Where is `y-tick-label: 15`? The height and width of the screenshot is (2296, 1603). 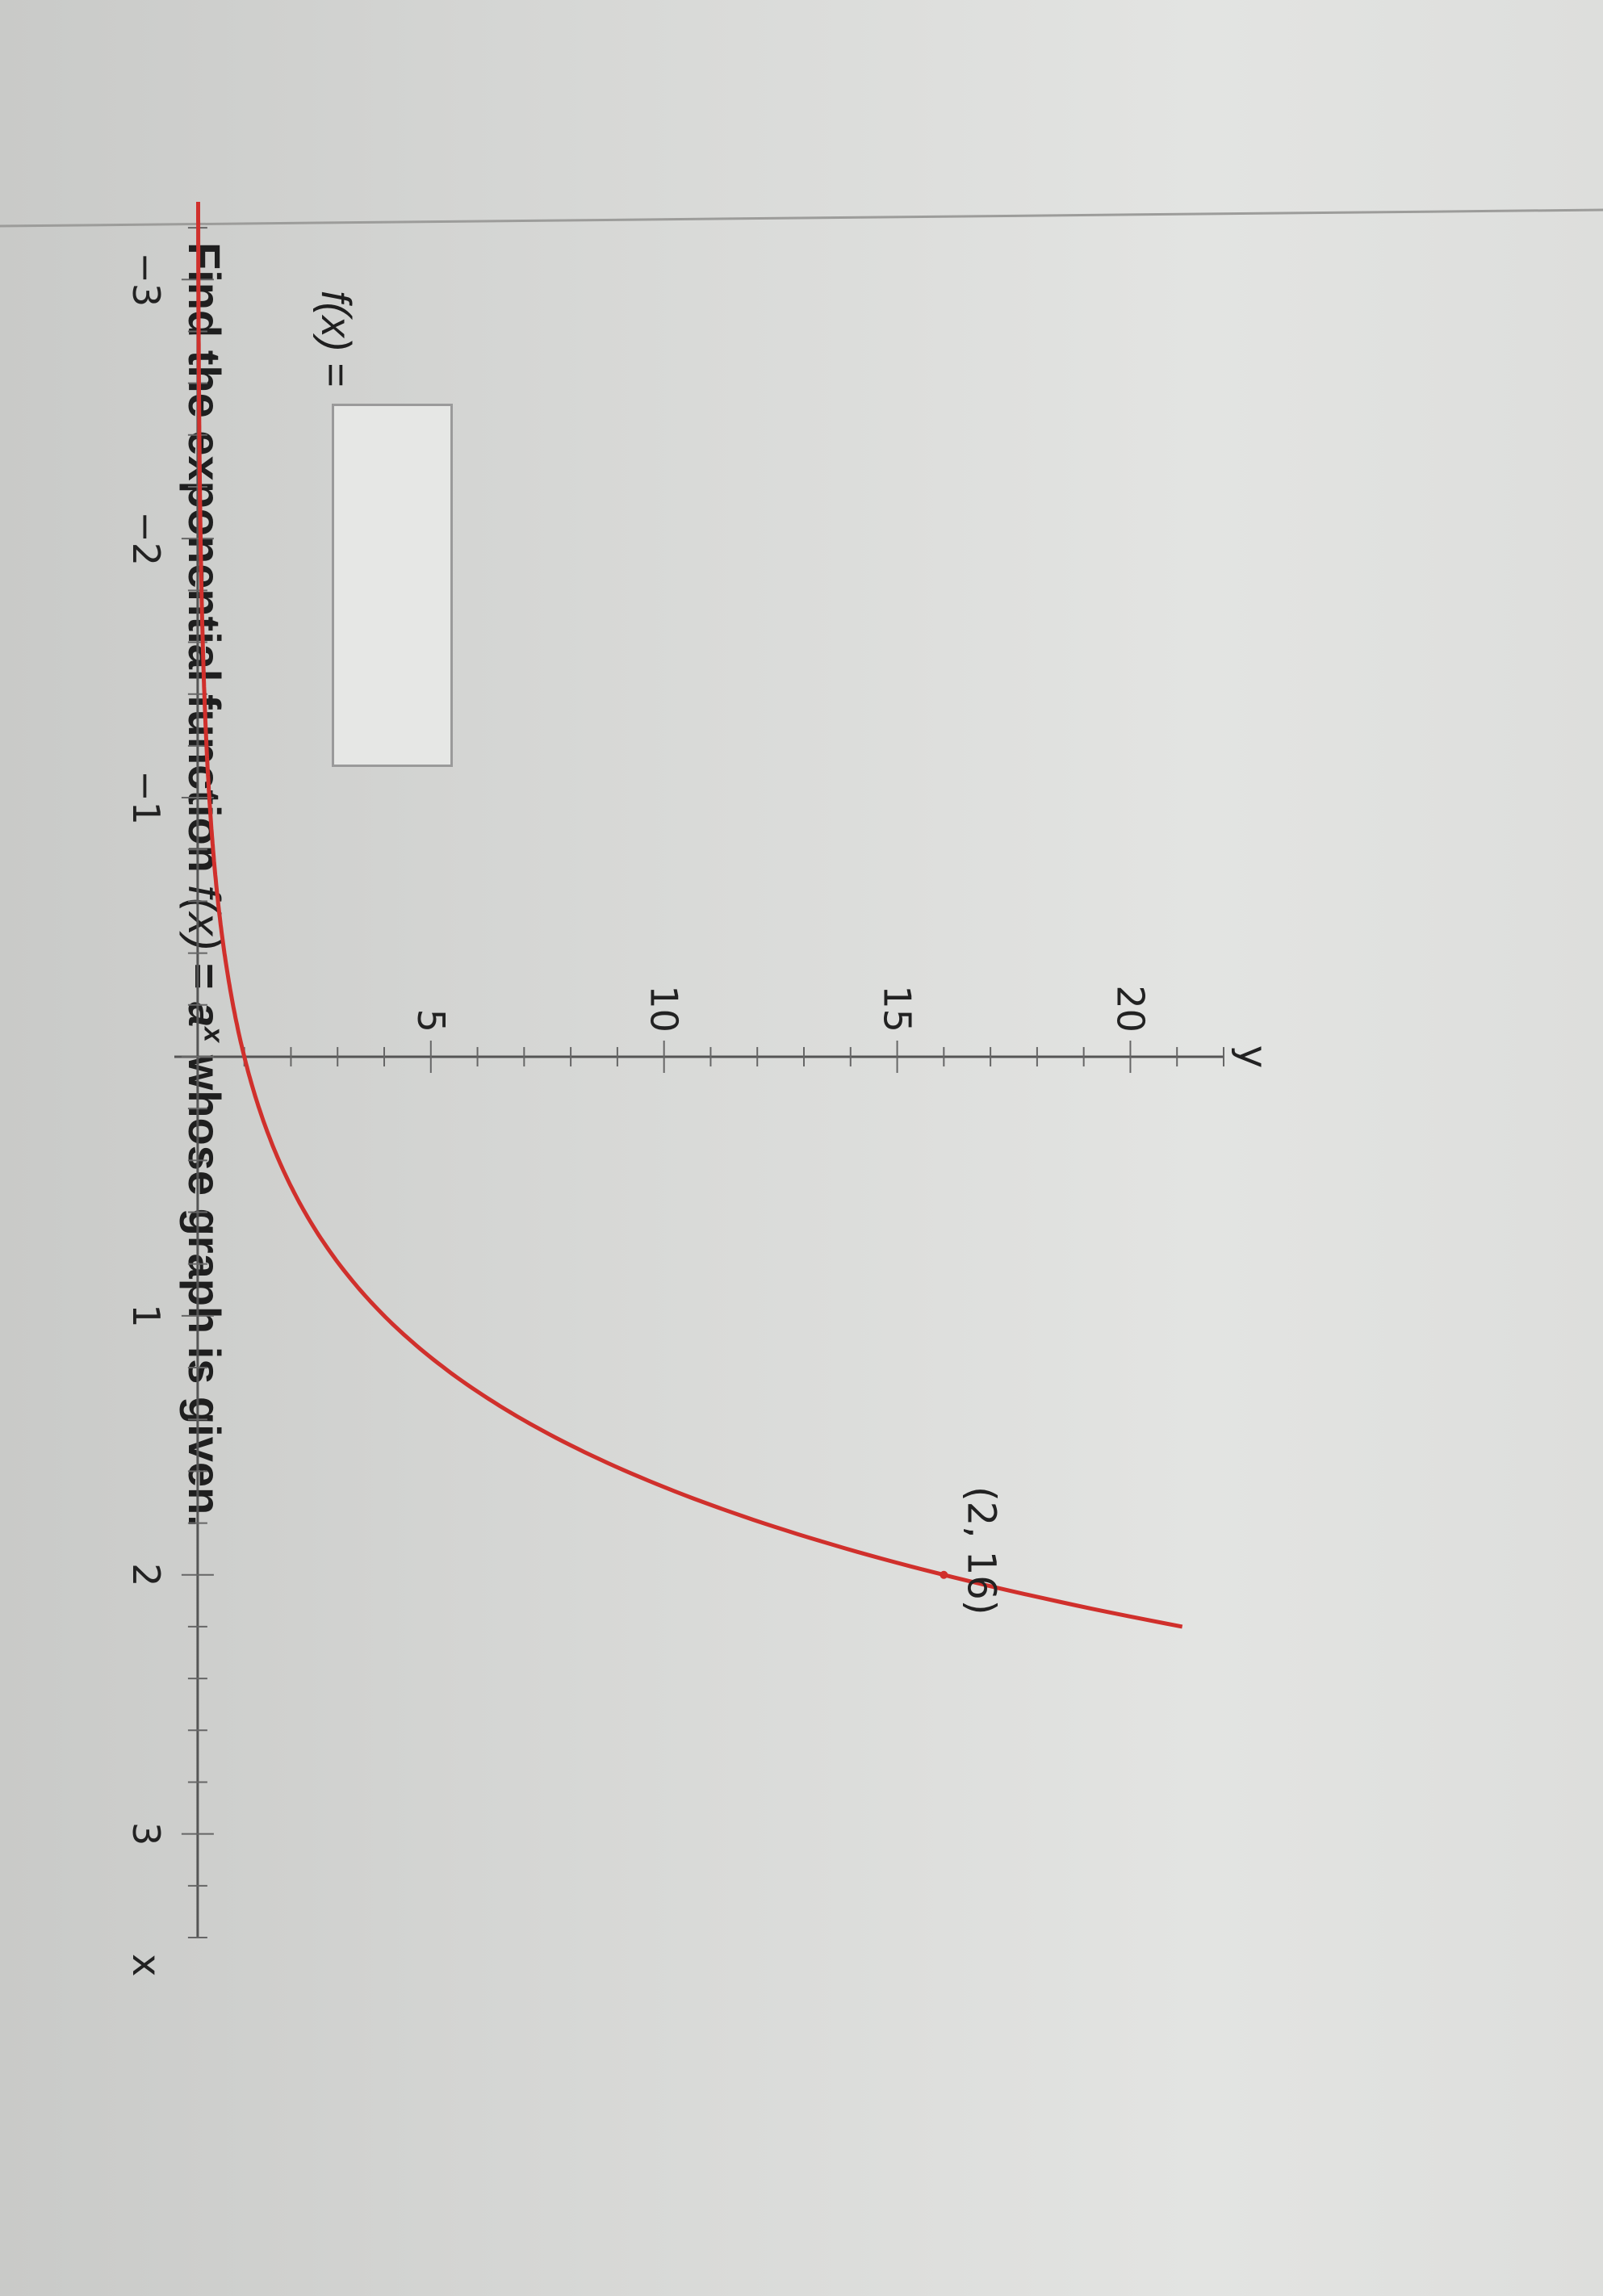 y-tick-label: 15 is located at coordinates (897, 1009).